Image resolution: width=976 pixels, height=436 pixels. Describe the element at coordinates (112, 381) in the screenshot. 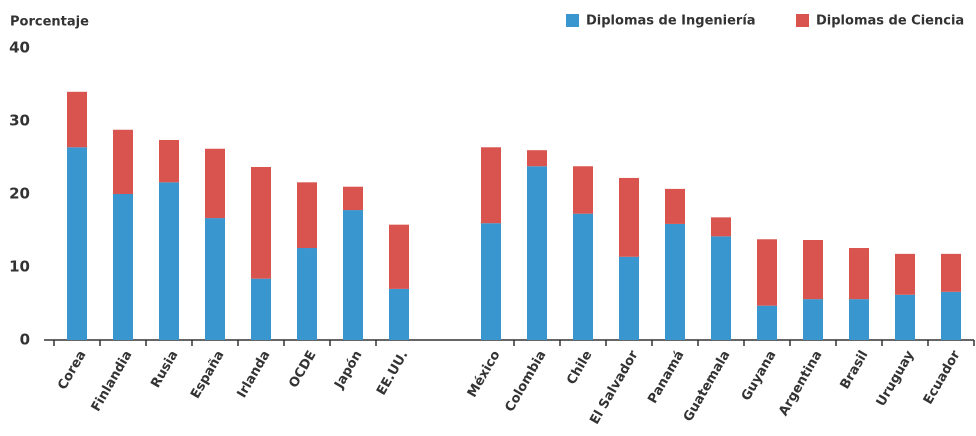

I see `x-tick-label: Finlandia` at that location.